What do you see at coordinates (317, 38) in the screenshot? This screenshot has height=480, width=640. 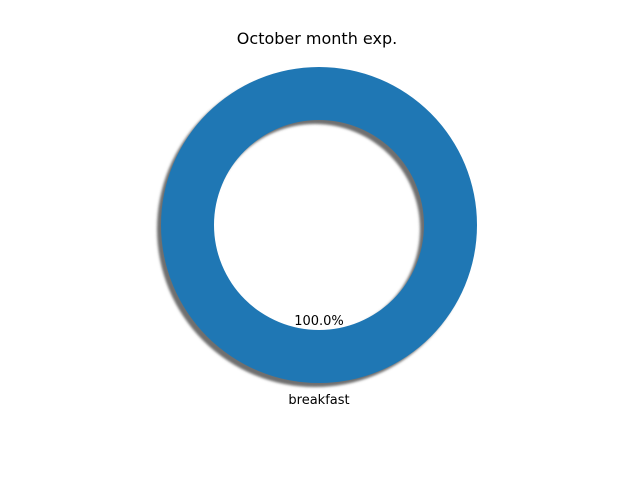 I see `chart-title: October month exp.` at bounding box center [317, 38].